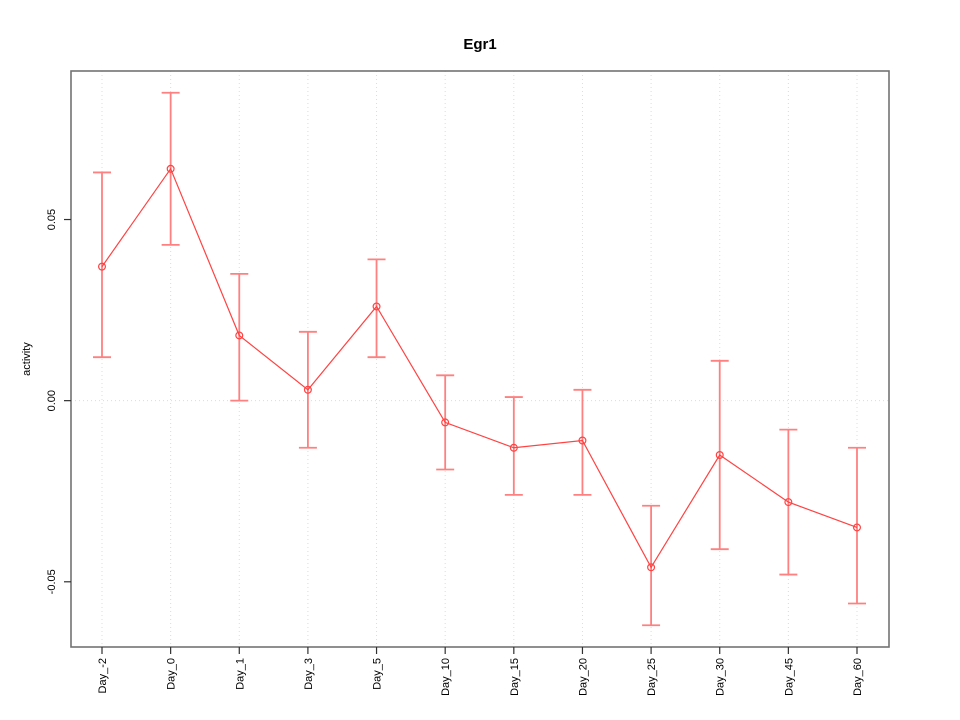 The image size is (960, 720). What do you see at coordinates (583, 677) in the screenshot?
I see `x-tick-label: Day_20` at bounding box center [583, 677].